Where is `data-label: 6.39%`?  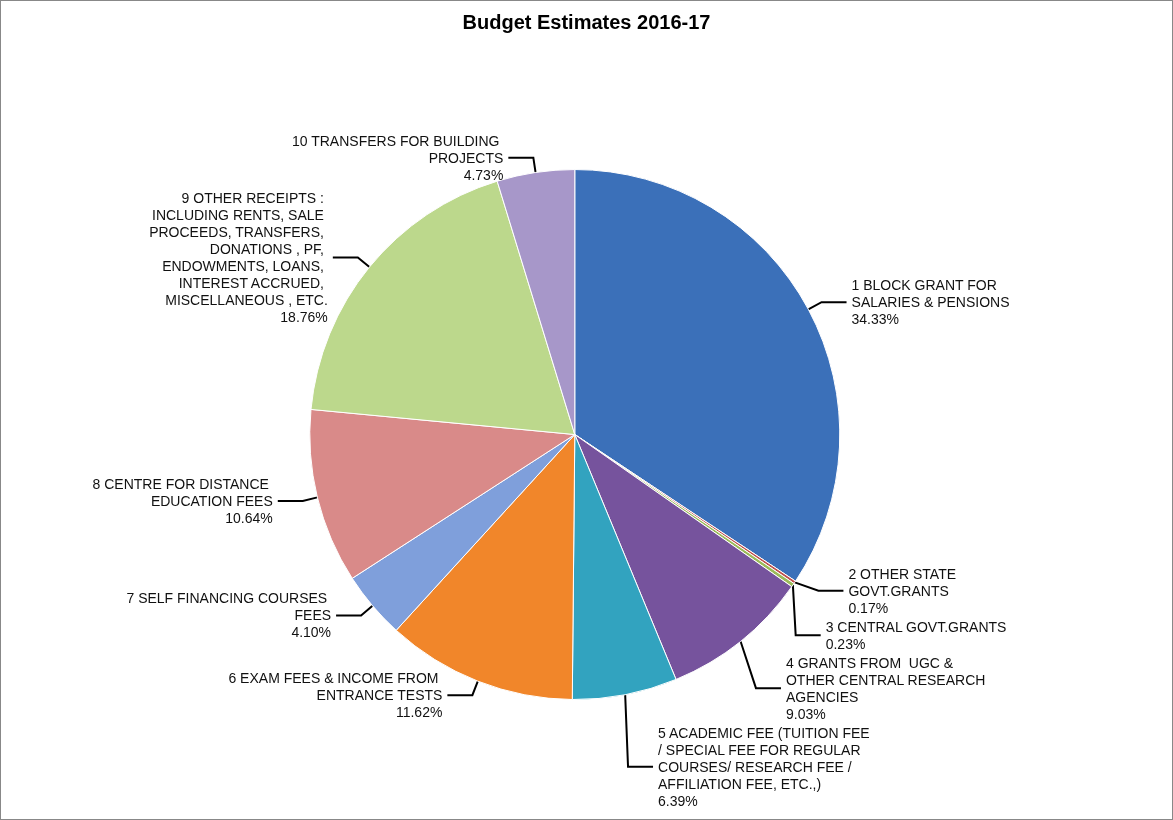
data-label: 6.39% is located at coordinates (678, 800).